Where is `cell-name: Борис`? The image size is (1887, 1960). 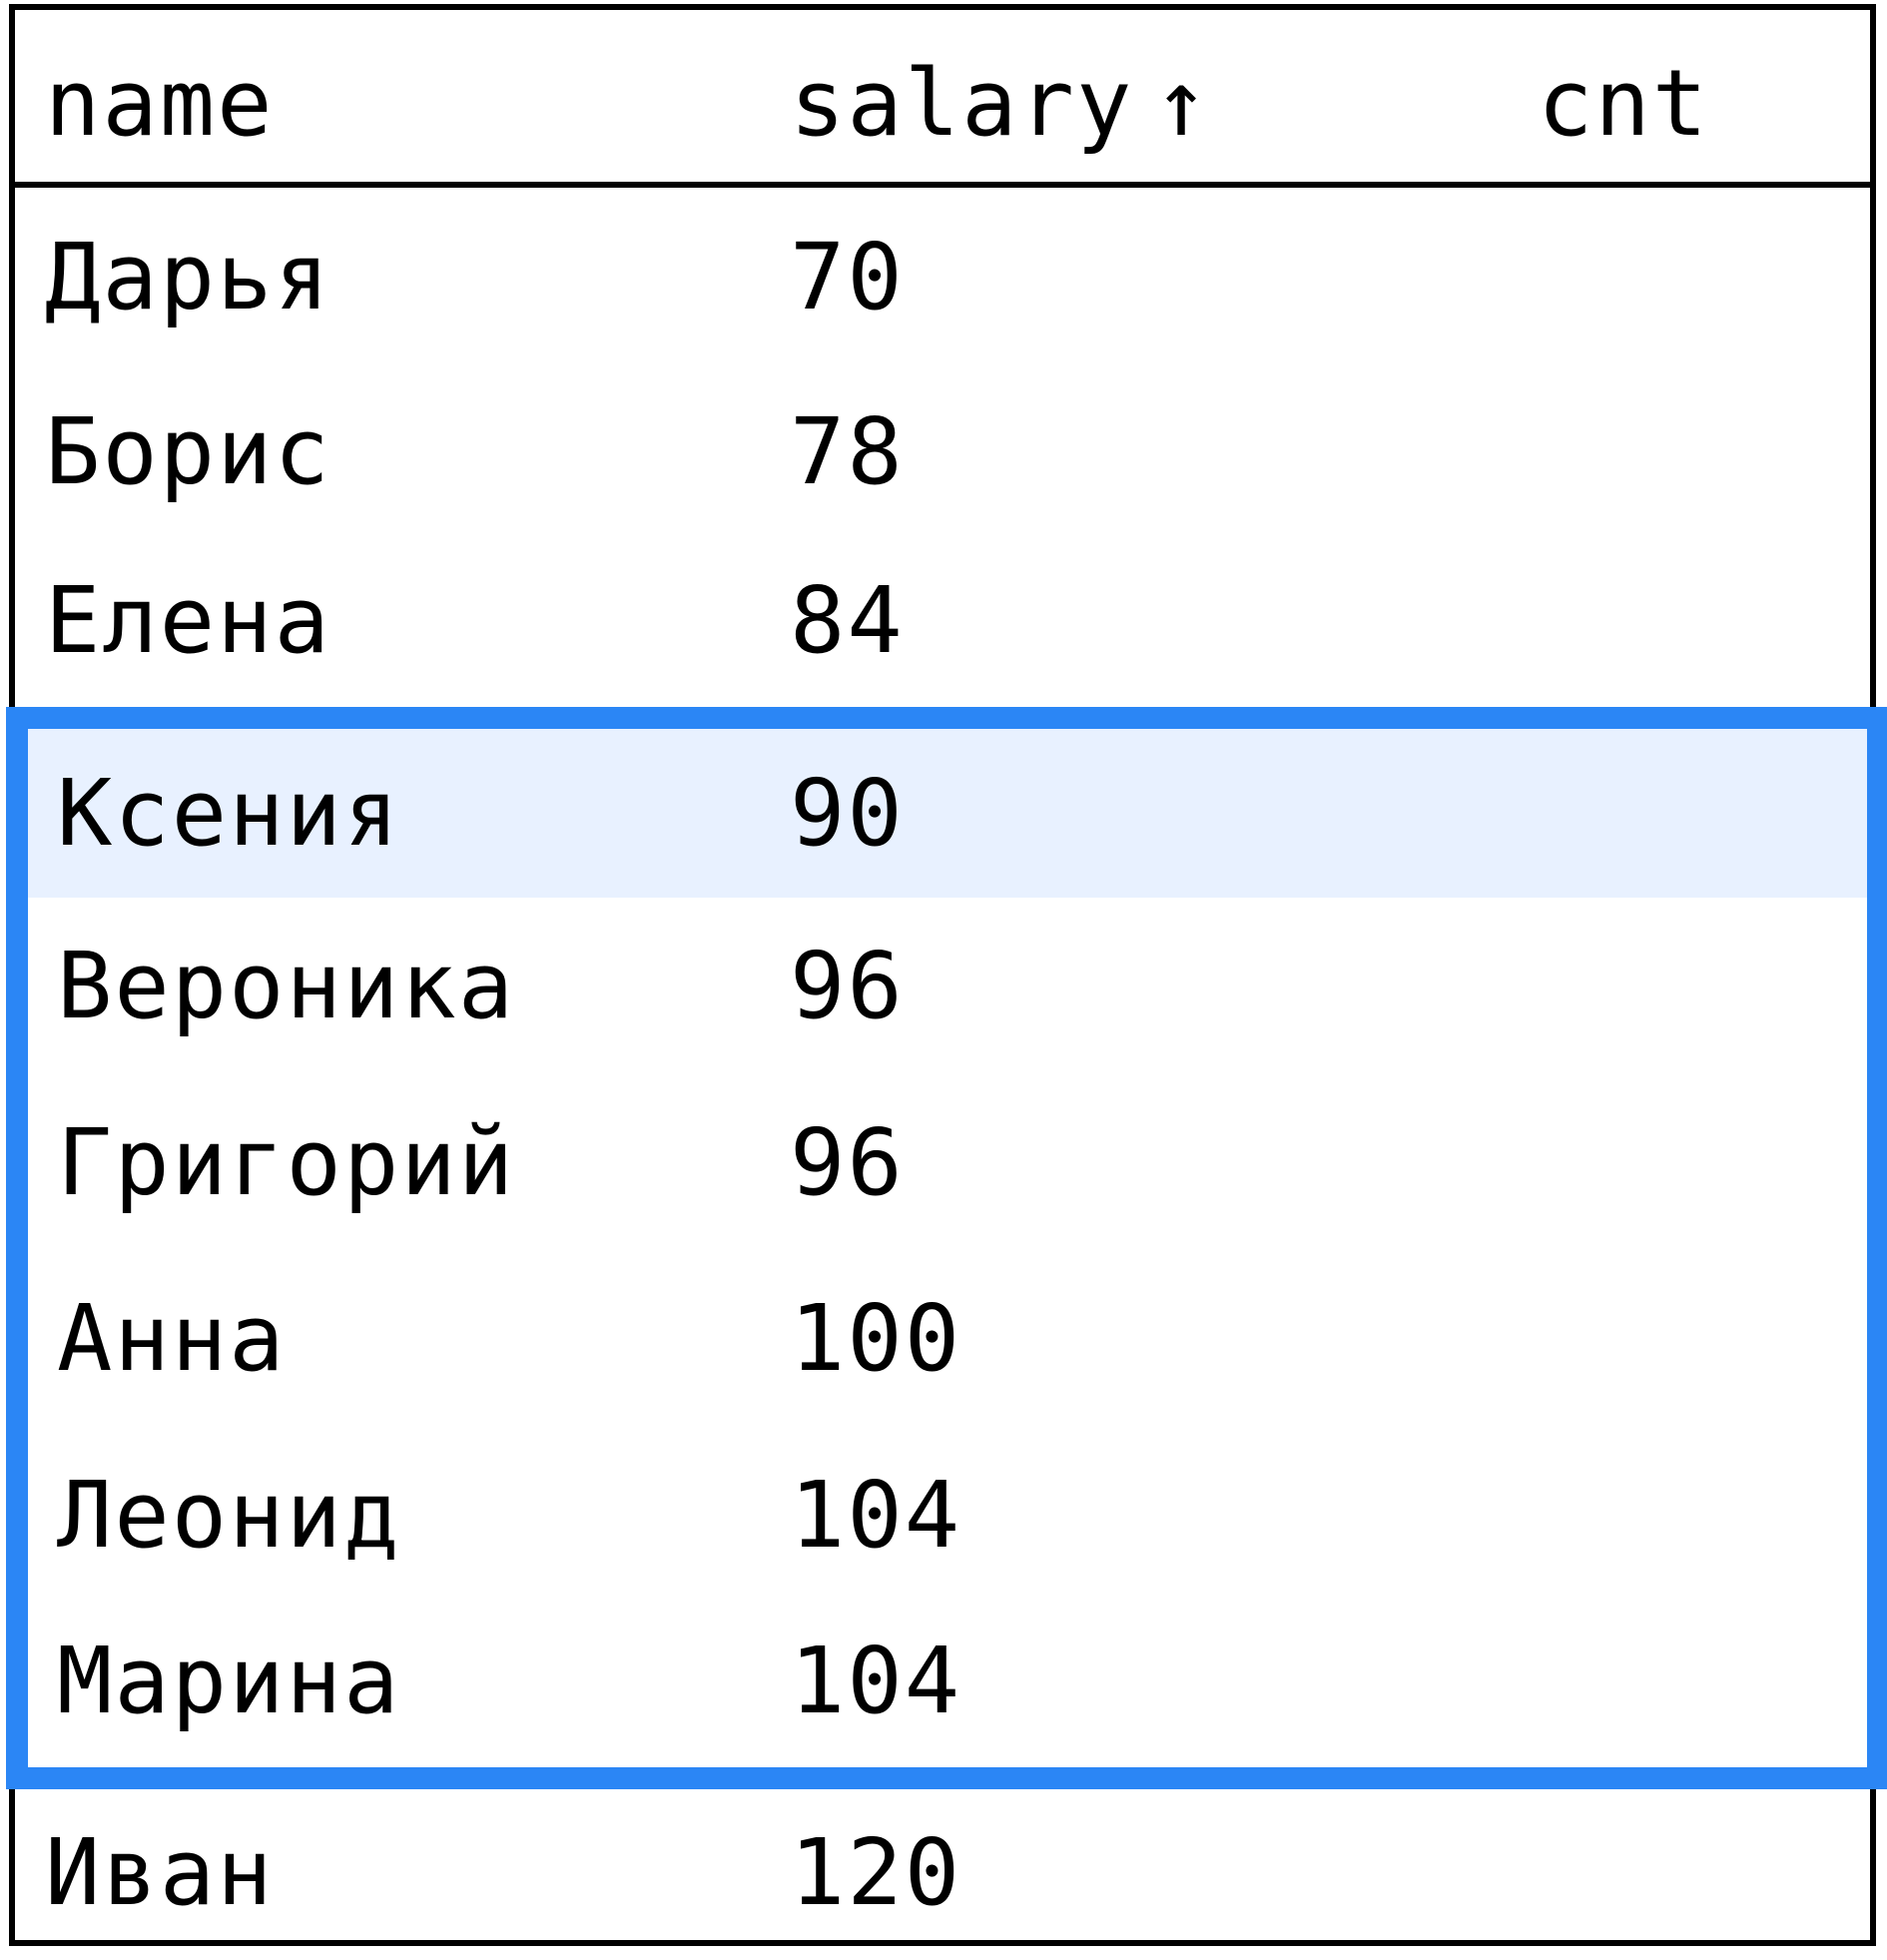
cell-name: Борис is located at coordinates (188, 451).